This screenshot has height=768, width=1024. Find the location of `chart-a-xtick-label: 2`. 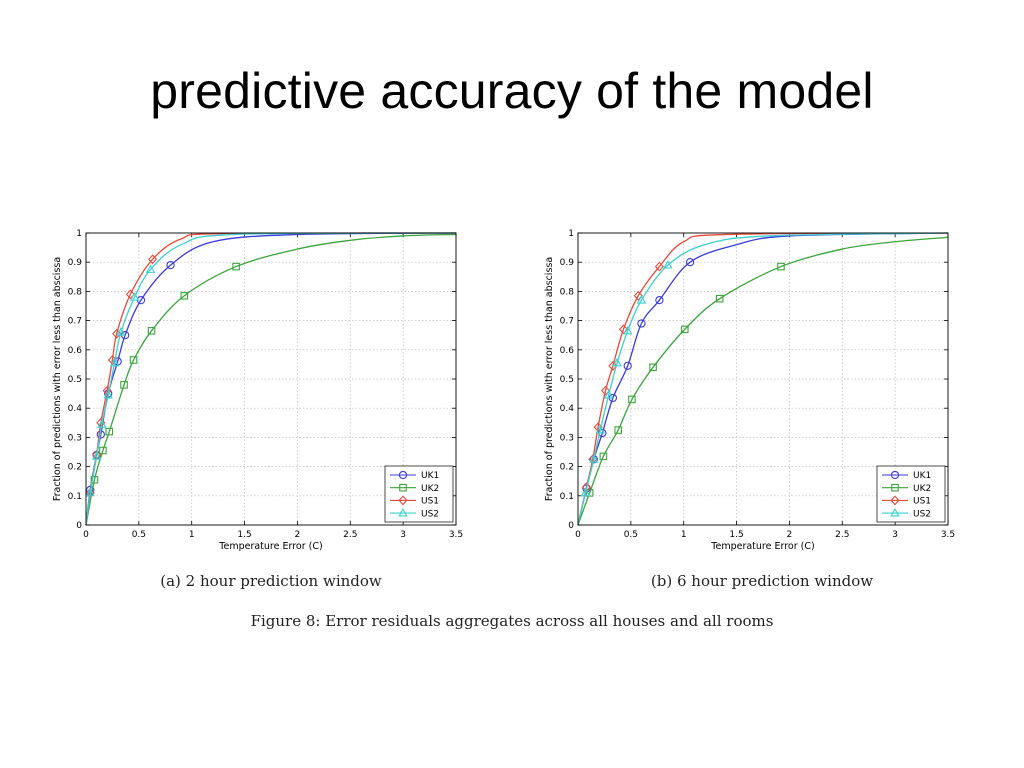

chart-a-xtick-label: 2 is located at coordinates (298, 535).